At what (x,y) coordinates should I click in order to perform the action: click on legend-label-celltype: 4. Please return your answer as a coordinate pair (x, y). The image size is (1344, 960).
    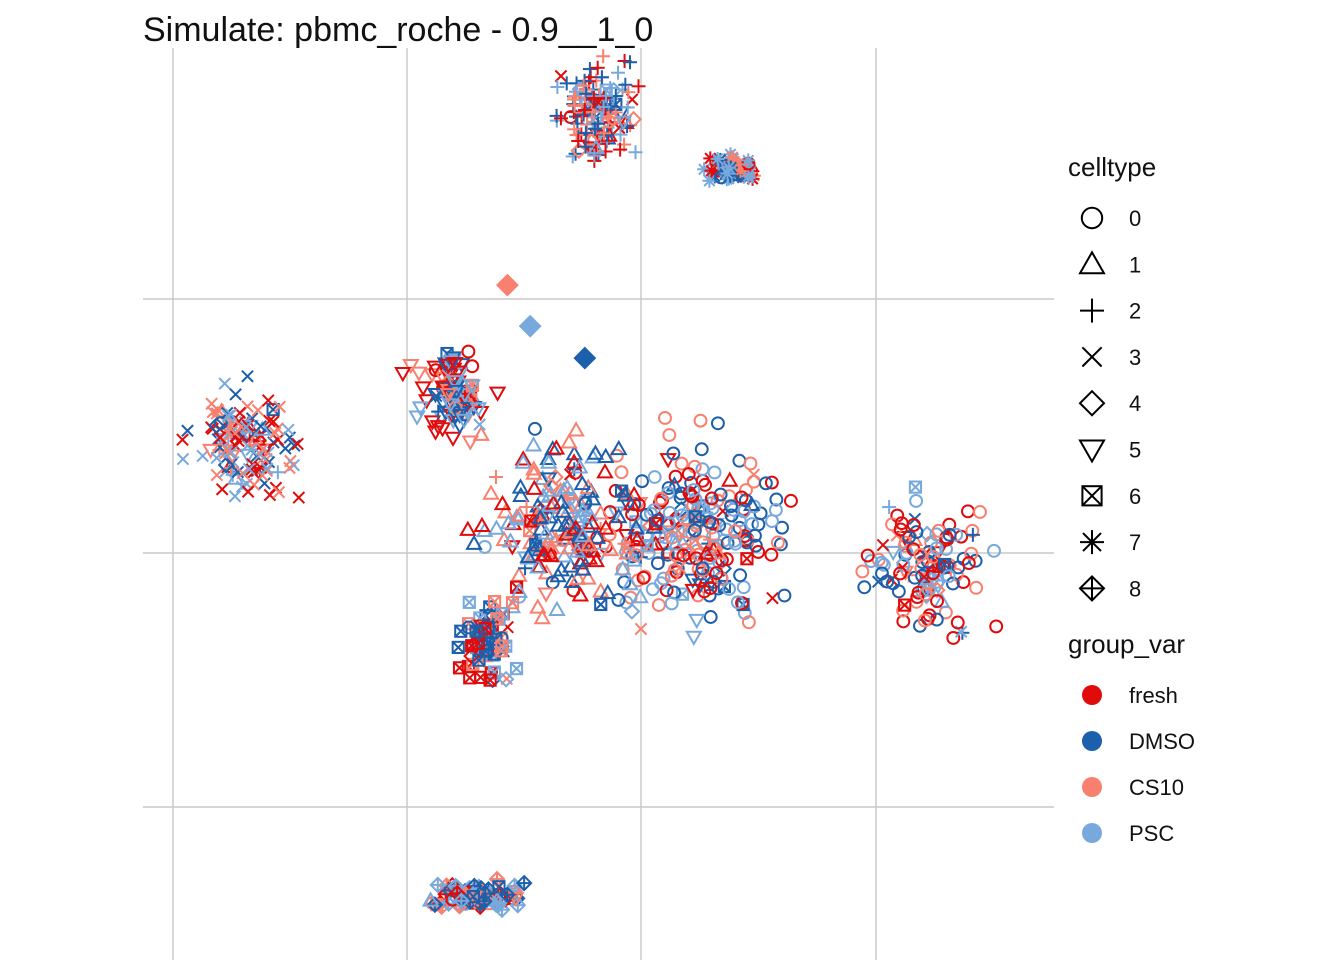
    Looking at the image, I should click on (1135, 403).